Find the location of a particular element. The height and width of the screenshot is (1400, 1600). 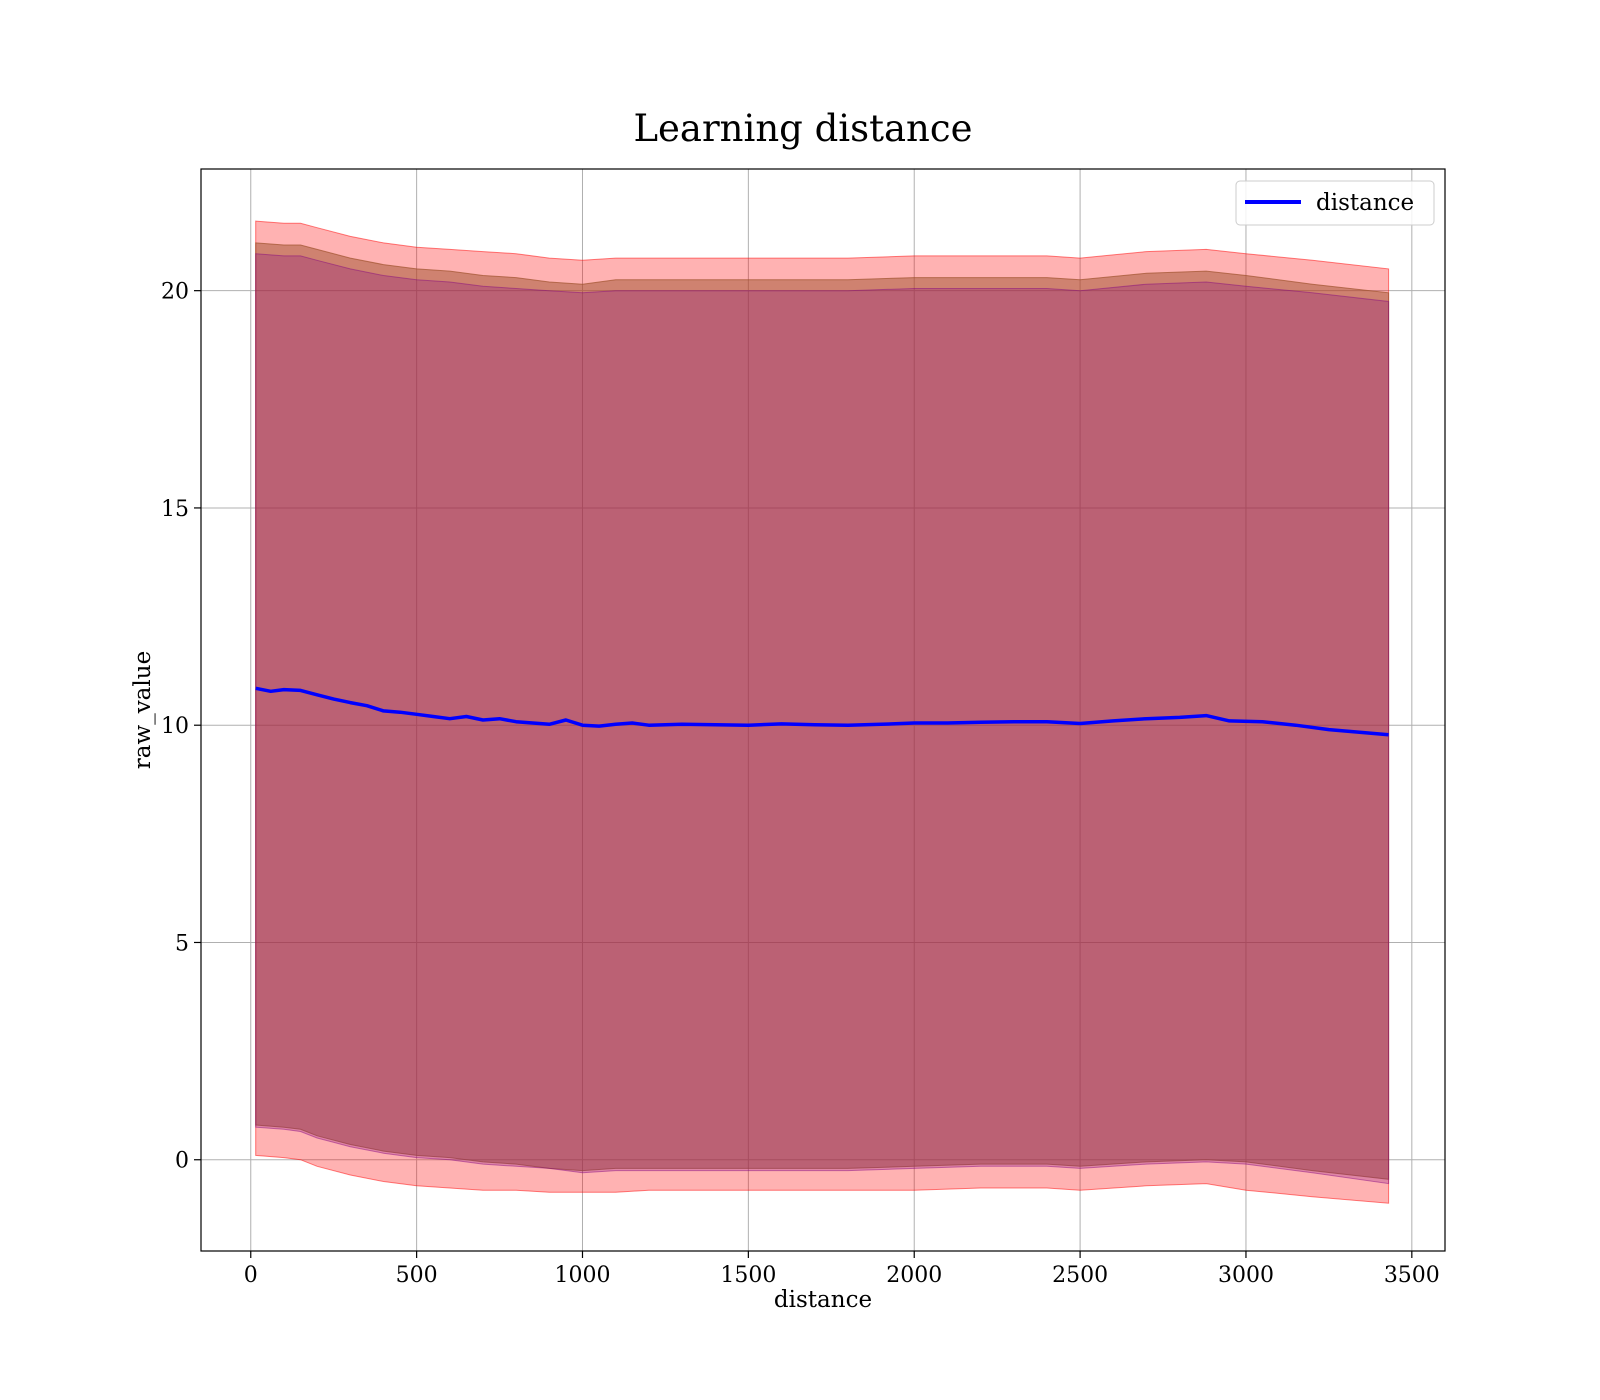

x-tick-label: 0 is located at coordinates (251, 1275).